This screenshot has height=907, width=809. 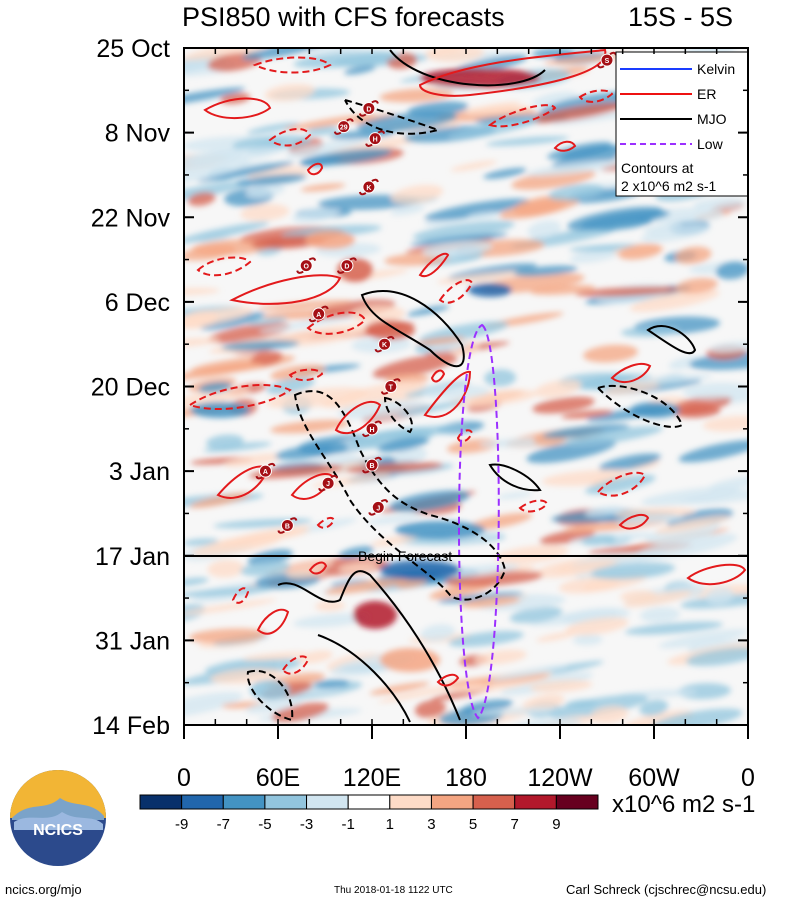 I want to click on colorbar-label: -5, so click(x=264, y=824).